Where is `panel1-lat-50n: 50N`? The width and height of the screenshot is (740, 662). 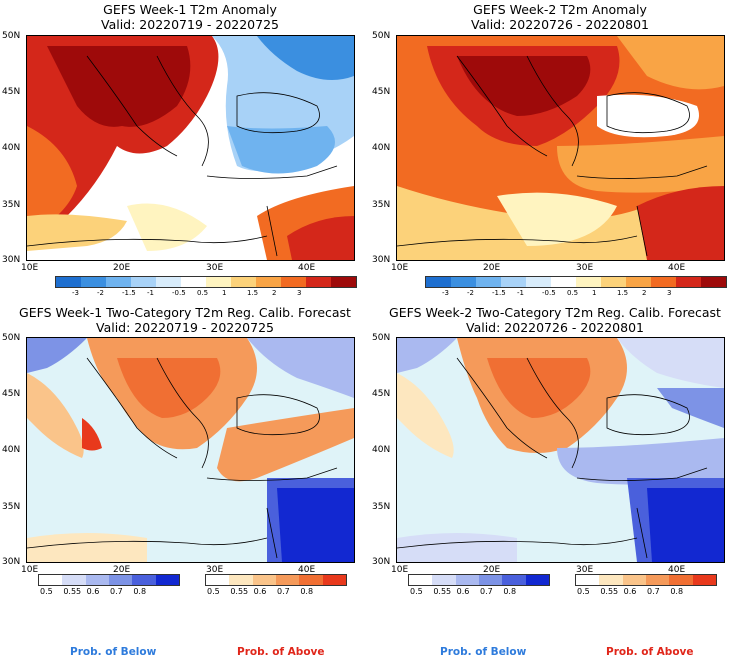
panel1-lat-50n: 50N is located at coordinates (11, 36).